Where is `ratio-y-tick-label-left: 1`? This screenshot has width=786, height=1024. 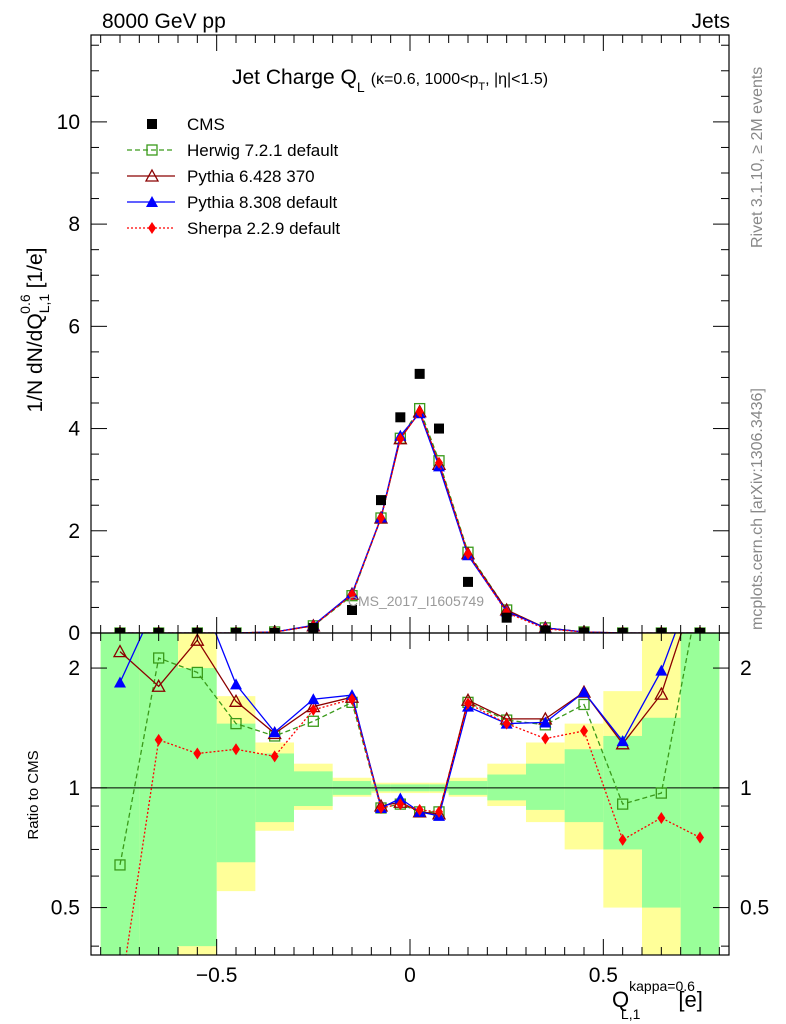 ratio-y-tick-label-left: 1 is located at coordinates (74, 788).